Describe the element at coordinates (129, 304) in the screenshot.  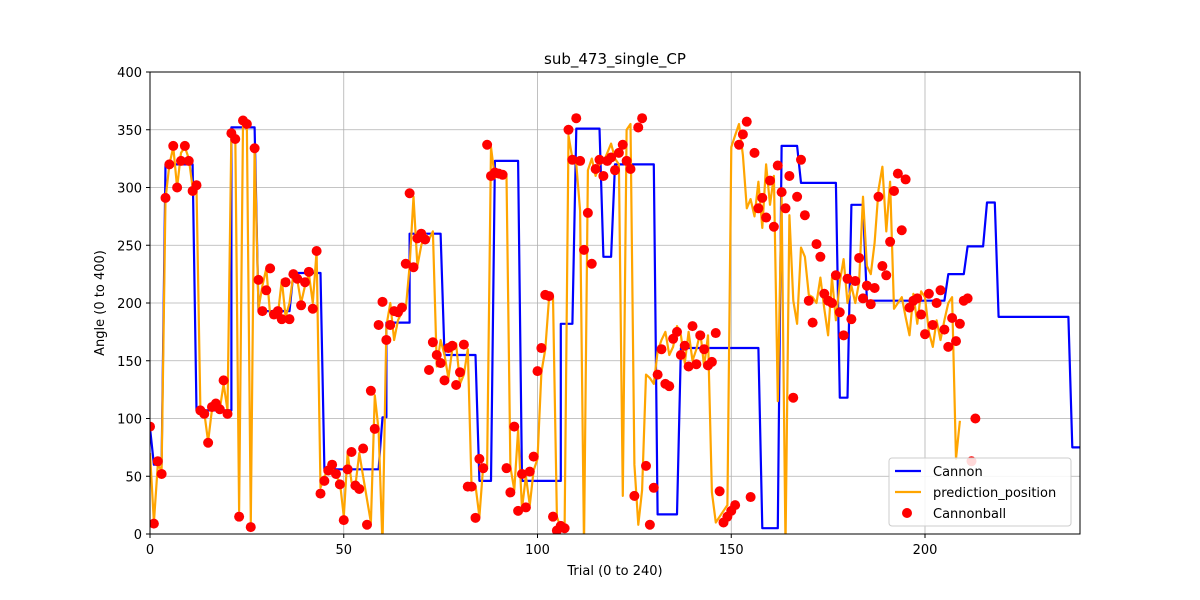
I see `y-tick-label: 200` at that location.